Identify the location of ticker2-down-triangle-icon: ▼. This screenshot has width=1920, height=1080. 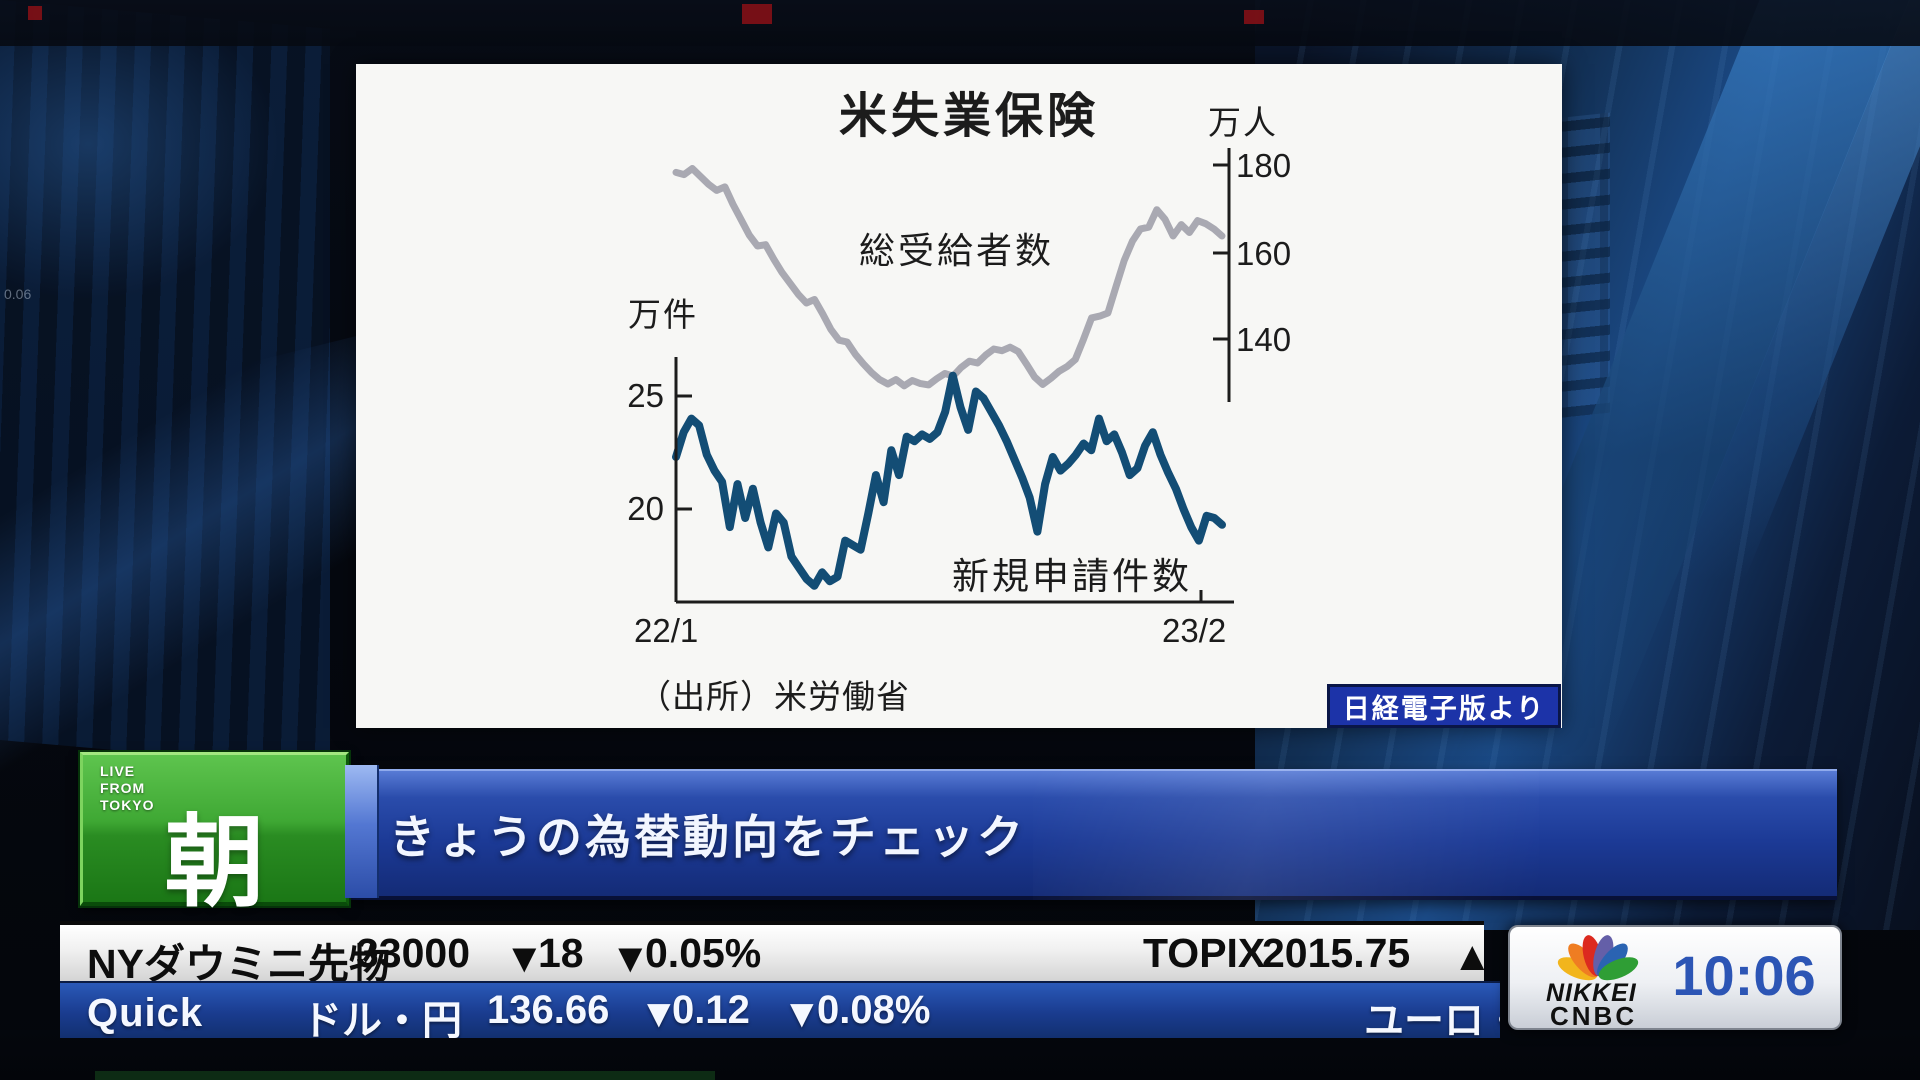
(659, 1014).